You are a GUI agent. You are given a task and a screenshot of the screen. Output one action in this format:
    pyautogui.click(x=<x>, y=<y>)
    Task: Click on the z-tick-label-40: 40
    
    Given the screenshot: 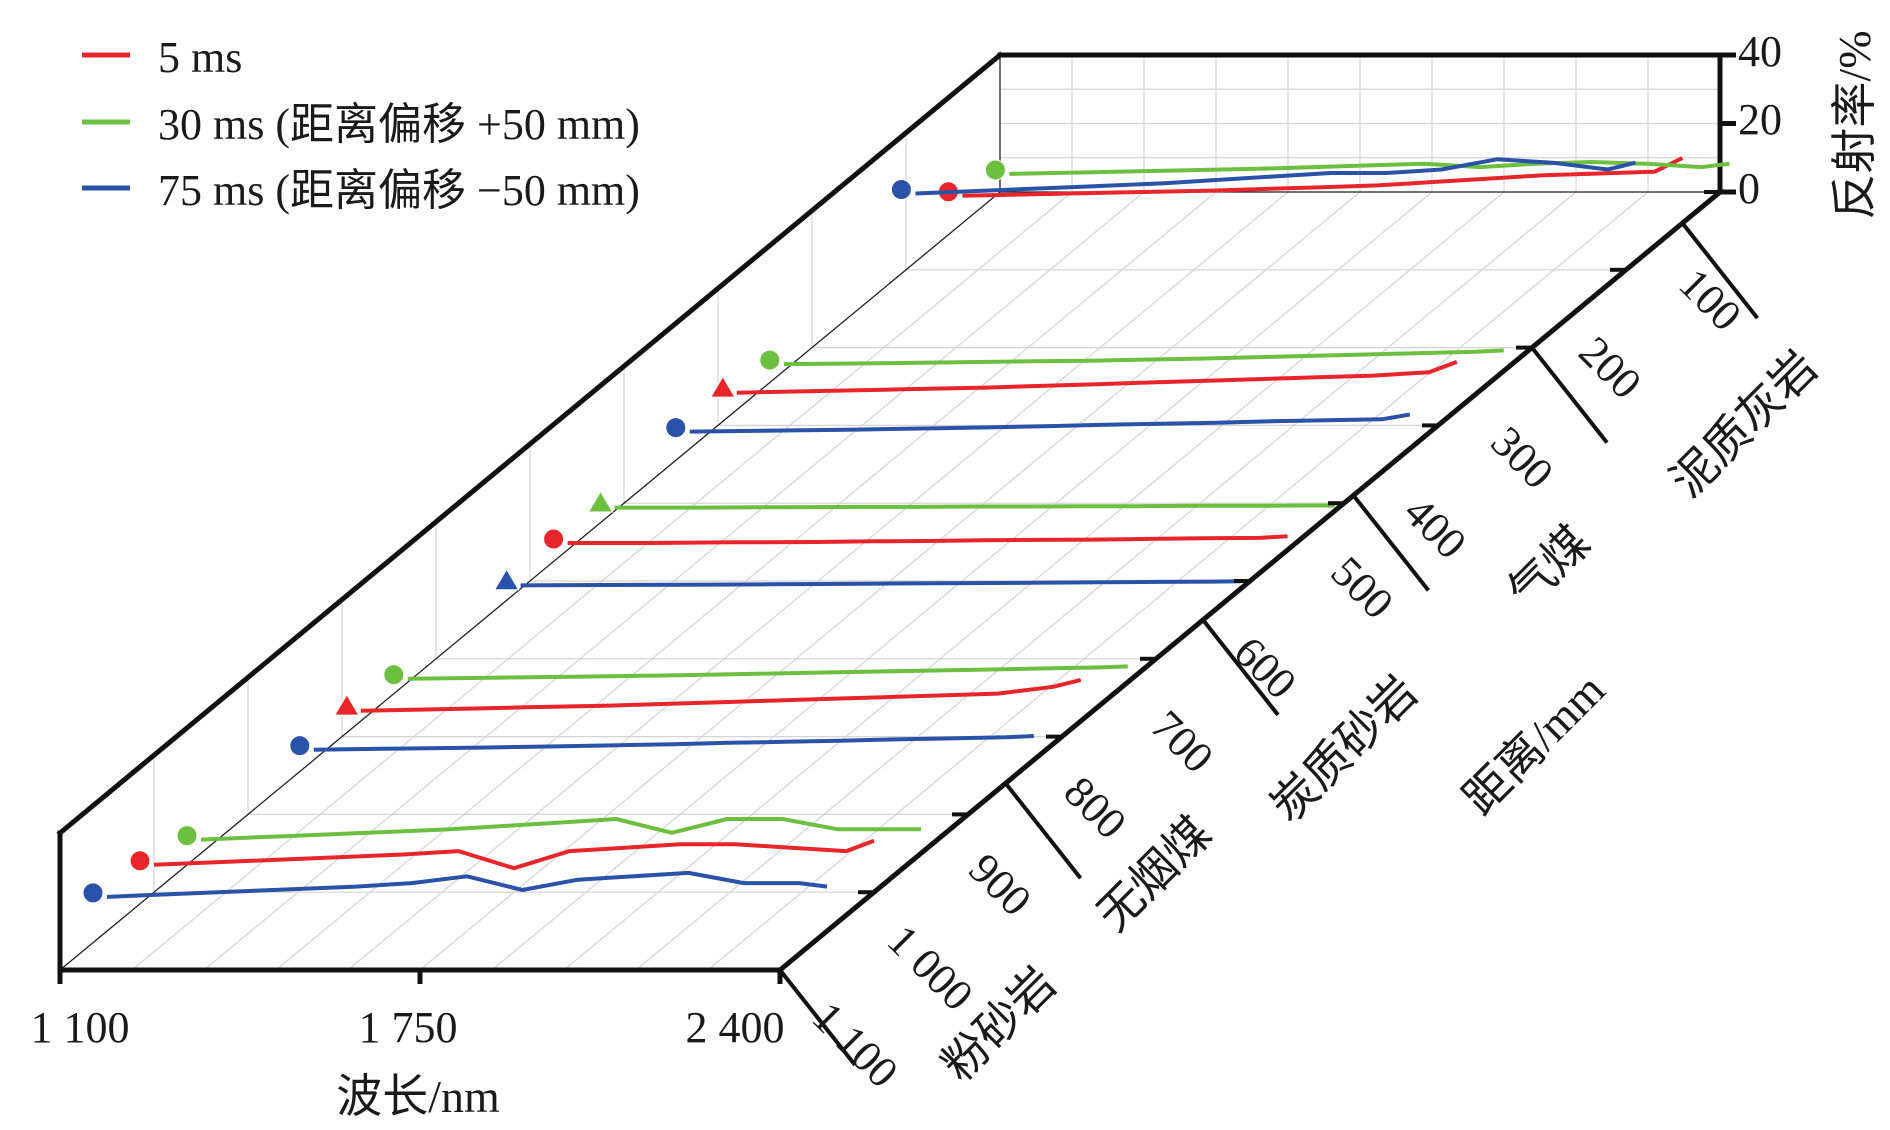 What is the action you would take?
    pyautogui.click(x=1760, y=51)
    